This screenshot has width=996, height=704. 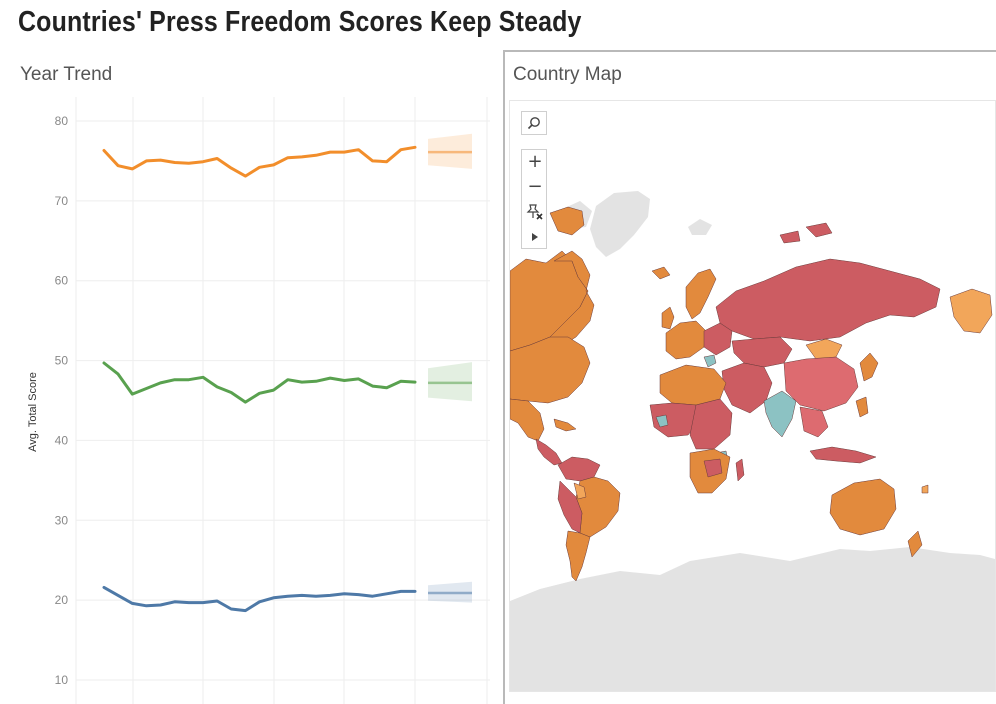 I want to click on zoom-in-button: +, so click(x=535, y=162).